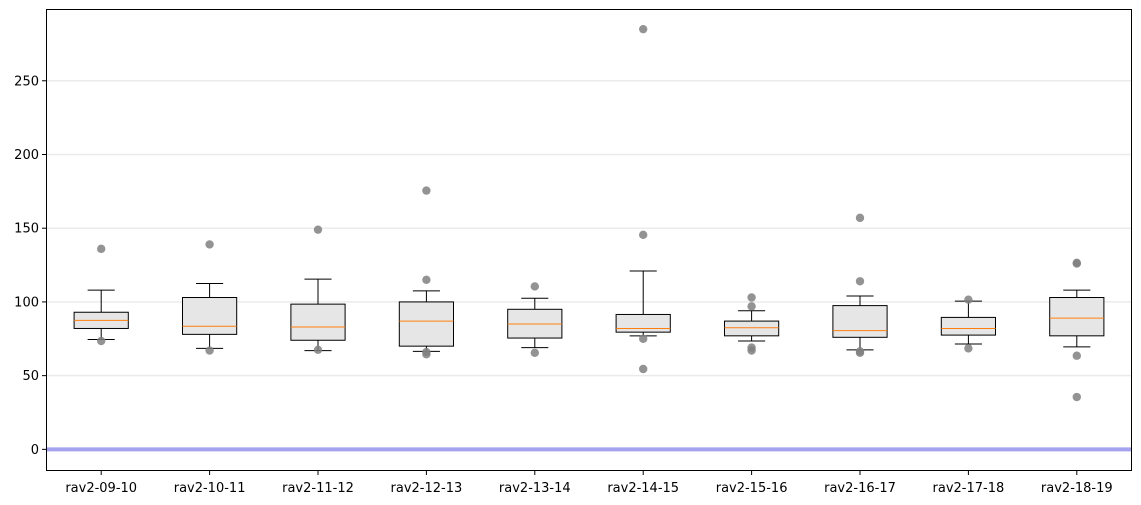 This screenshot has width=1141, height=505. What do you see at coordinates (101, 488) in the screenshot?
I see `x-tick-label: rav2-09-10` at bounding box center [101, 488].